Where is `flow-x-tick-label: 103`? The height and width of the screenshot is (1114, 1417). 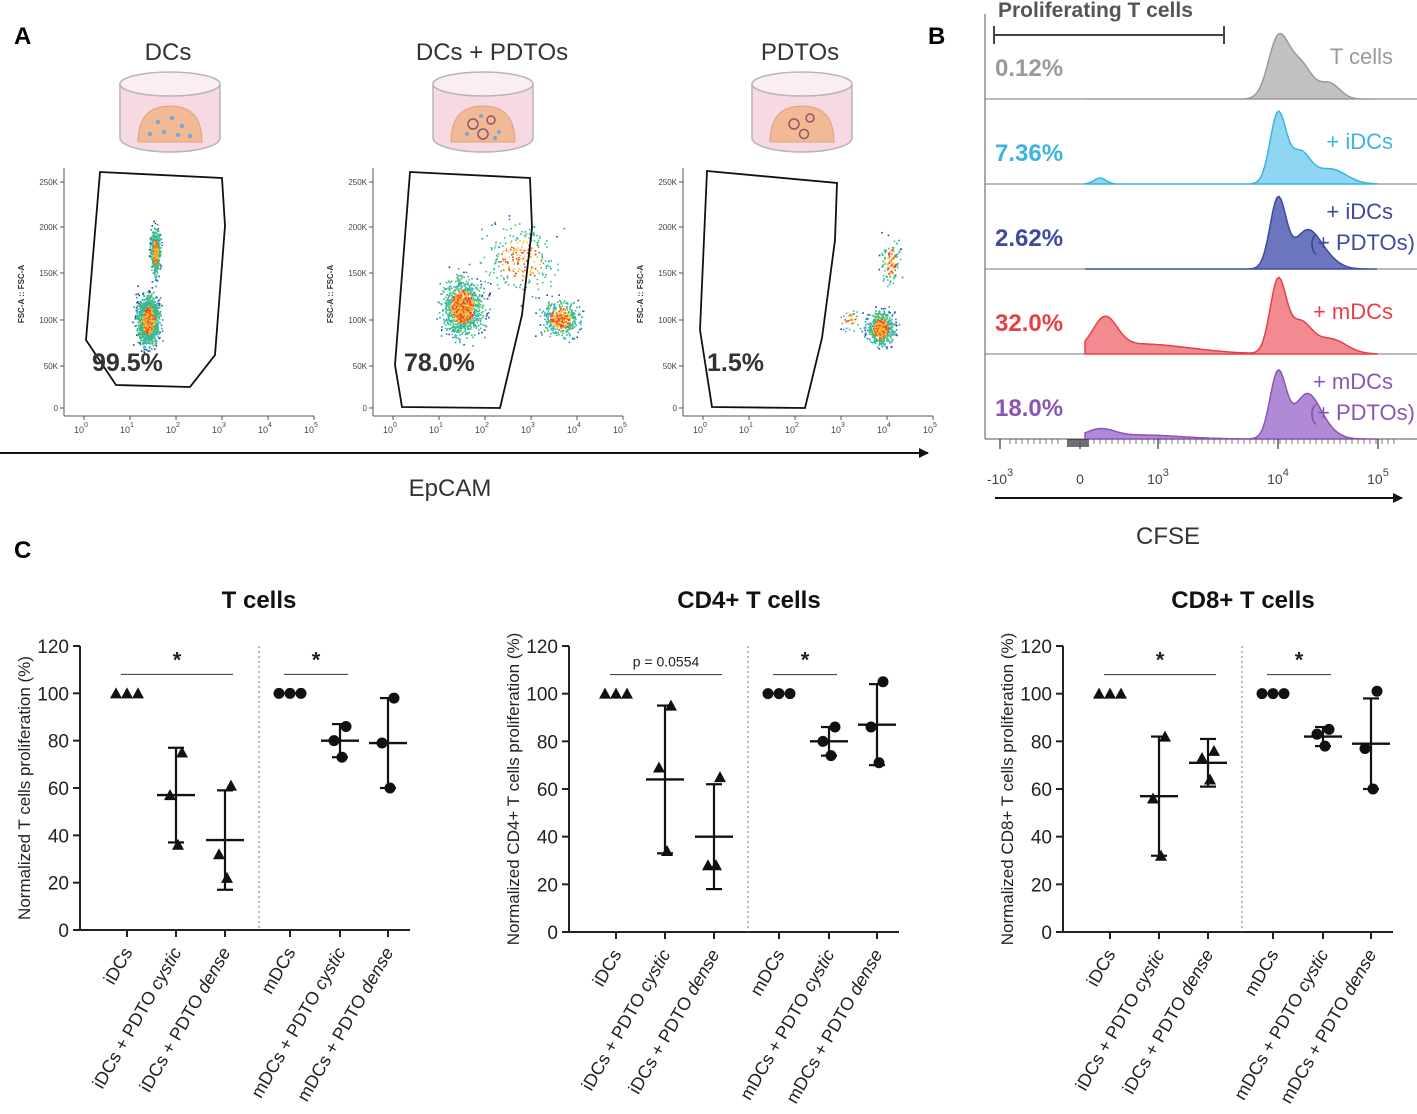
flow-x-tick-label: 103 is located at coordinates (838, 428).